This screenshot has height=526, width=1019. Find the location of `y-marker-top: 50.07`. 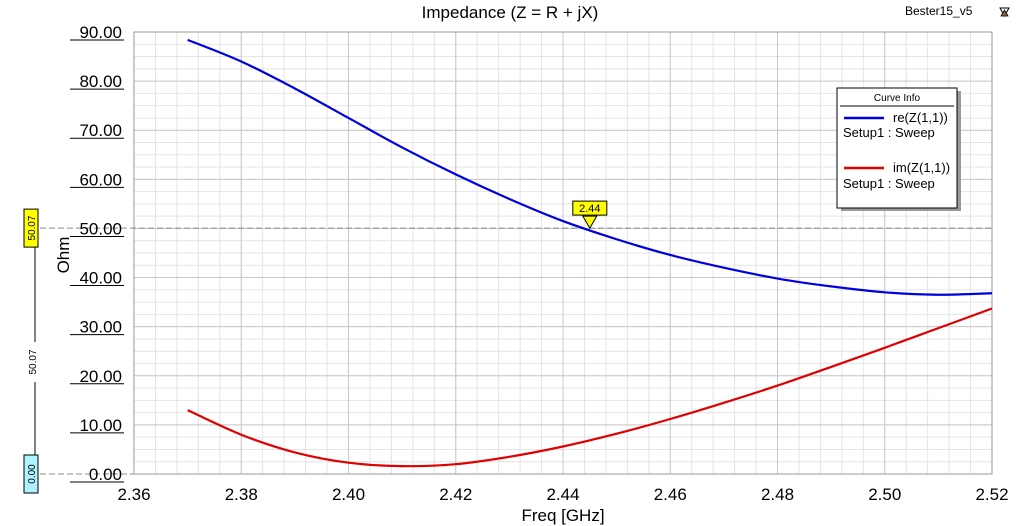

y-marker-top: 50.07 is located at coordinates (31, 228).